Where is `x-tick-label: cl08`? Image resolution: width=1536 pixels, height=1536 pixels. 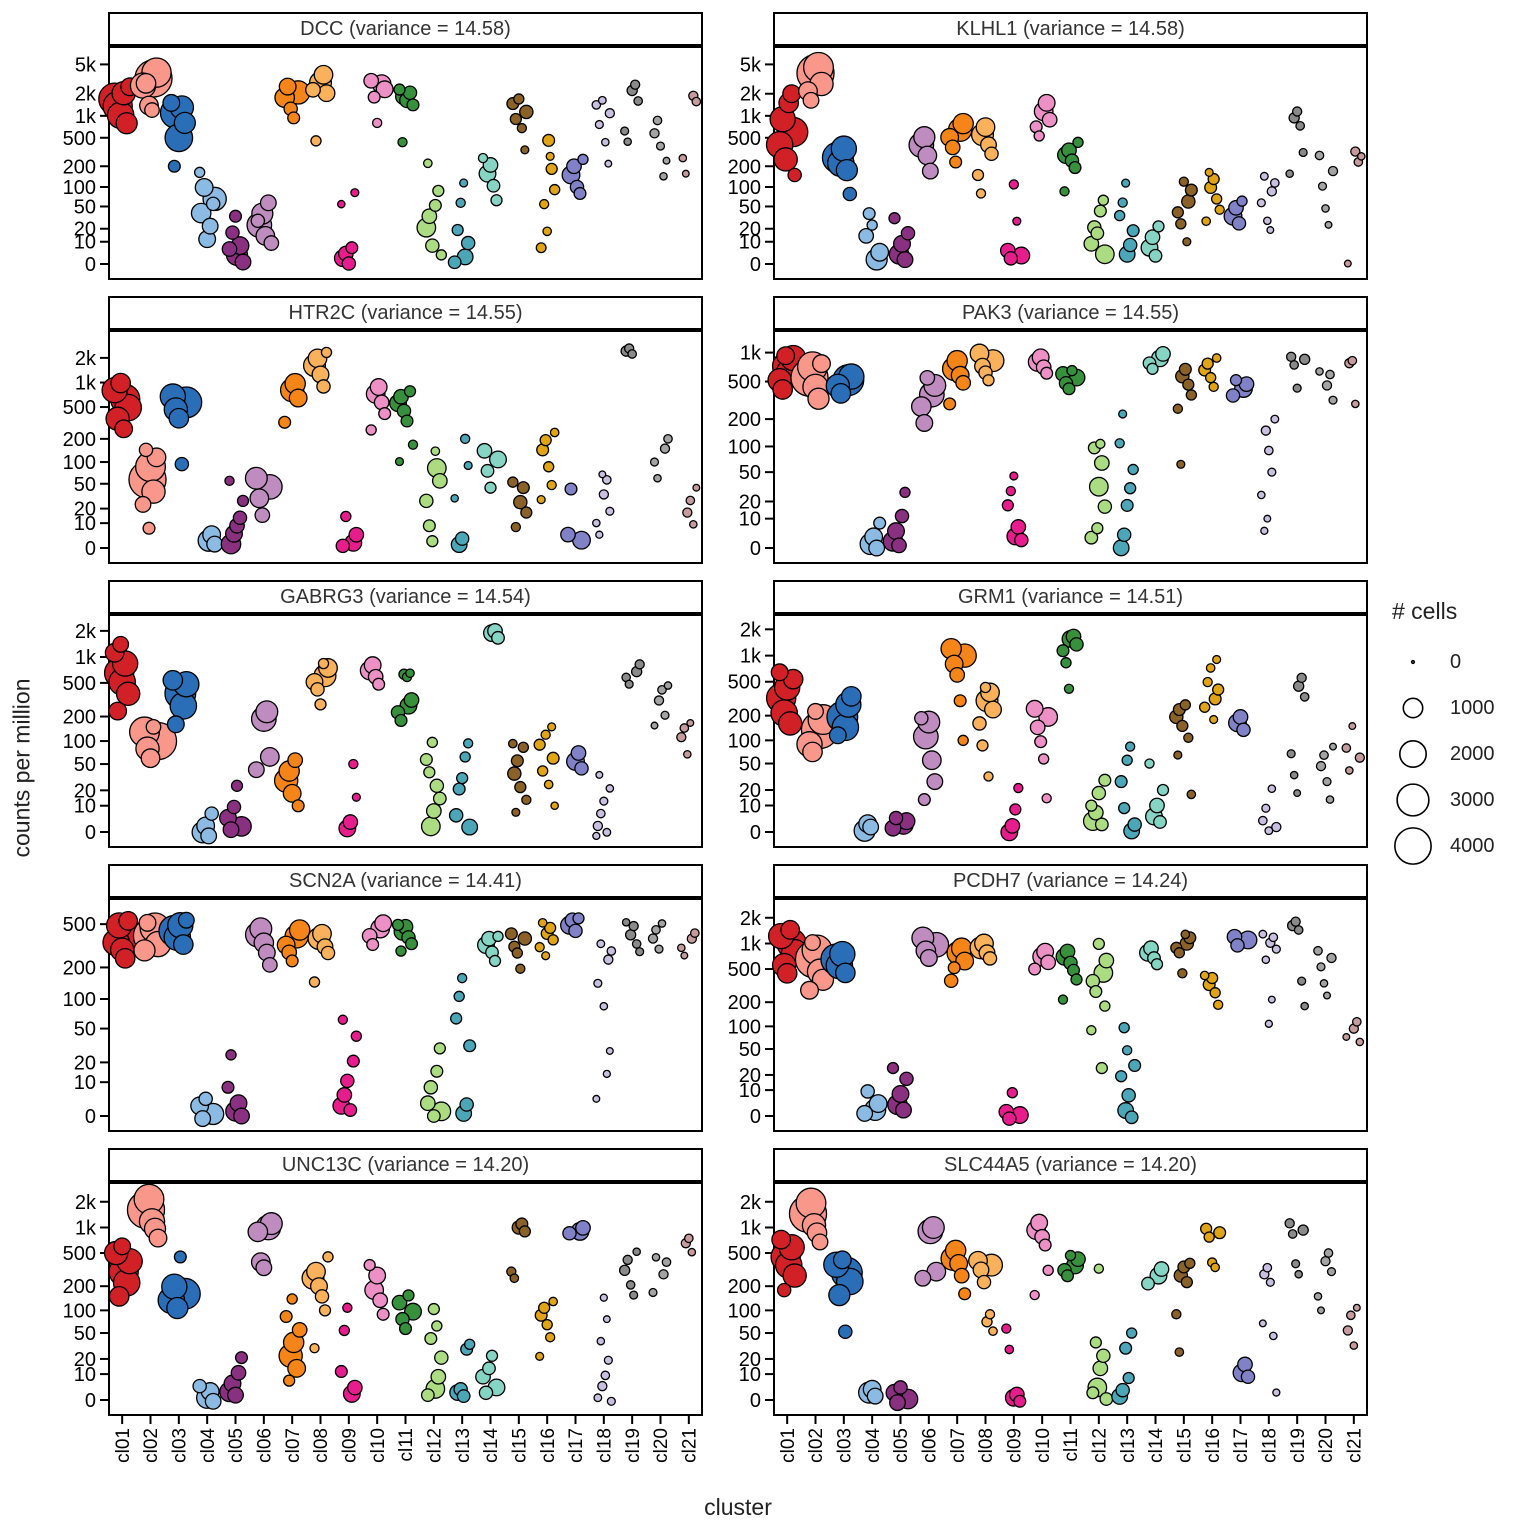 x-tick-label: cl08 is located at coordinates (986, 1445).